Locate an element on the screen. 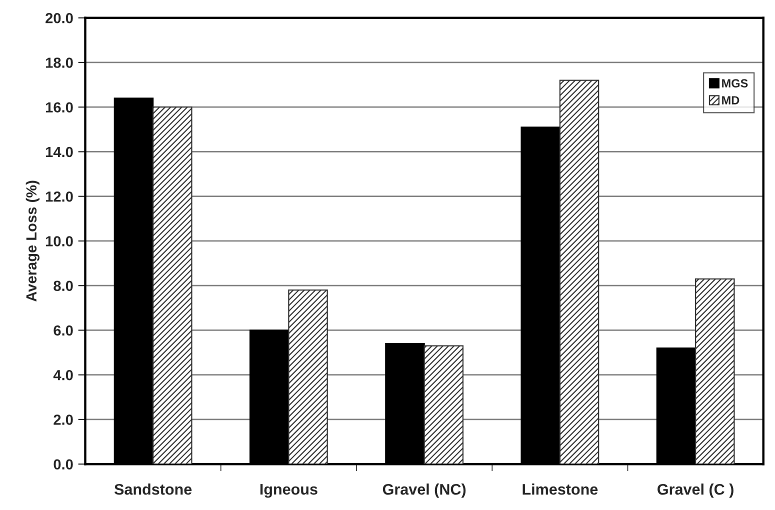 This screenshot has height=510, width=775. y-tick-label: 20.0 is located at coordinates (59, 18).